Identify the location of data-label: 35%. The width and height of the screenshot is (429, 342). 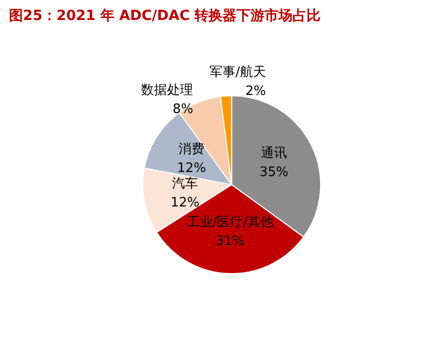
(273, 172).